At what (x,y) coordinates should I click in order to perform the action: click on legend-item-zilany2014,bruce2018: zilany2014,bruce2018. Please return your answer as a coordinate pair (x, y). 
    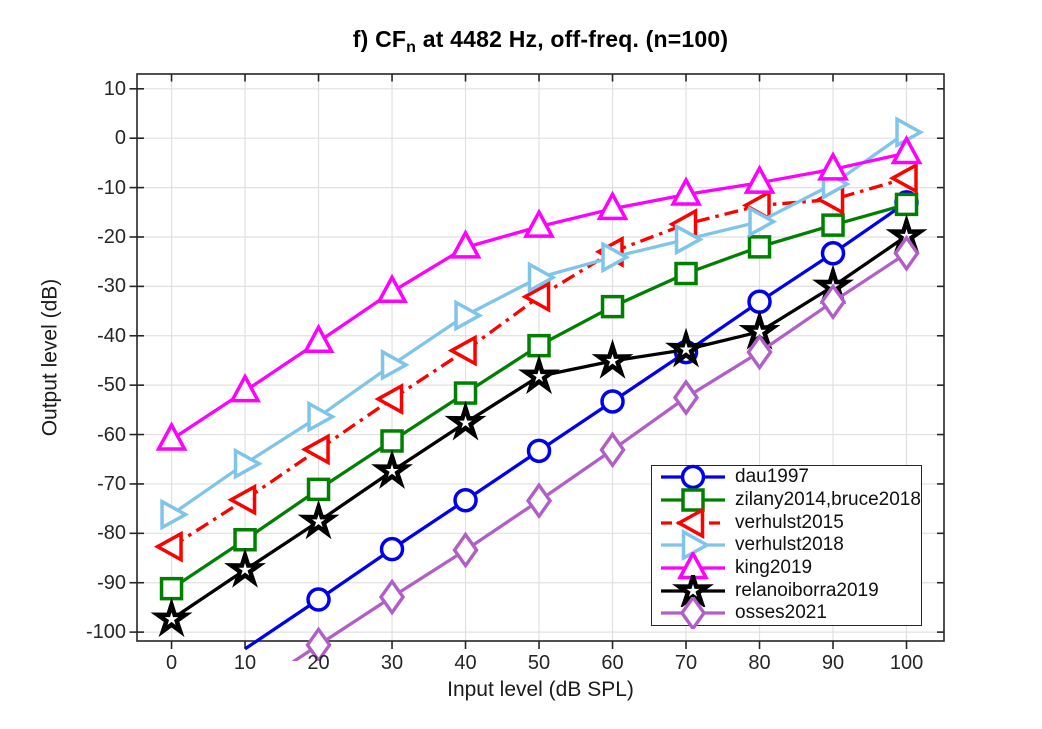
    Looking at the image, I should click on (786, 500).